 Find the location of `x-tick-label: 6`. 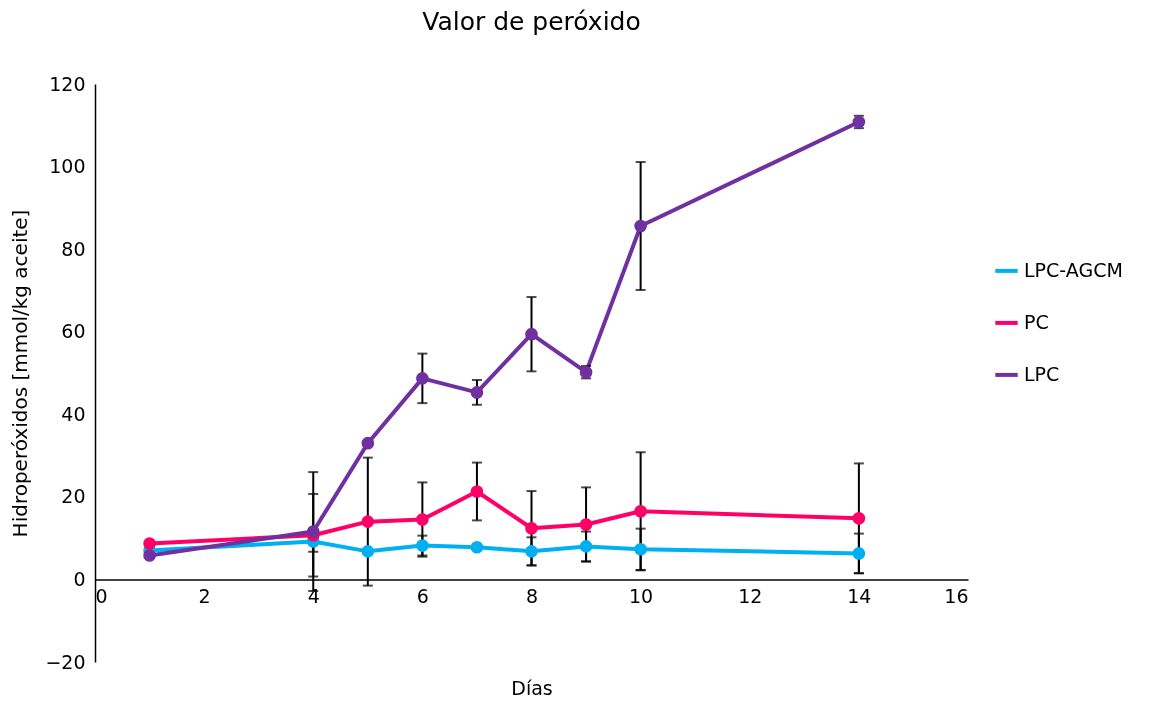

x-tick-label: 6 is located at coordinates (422, 595).